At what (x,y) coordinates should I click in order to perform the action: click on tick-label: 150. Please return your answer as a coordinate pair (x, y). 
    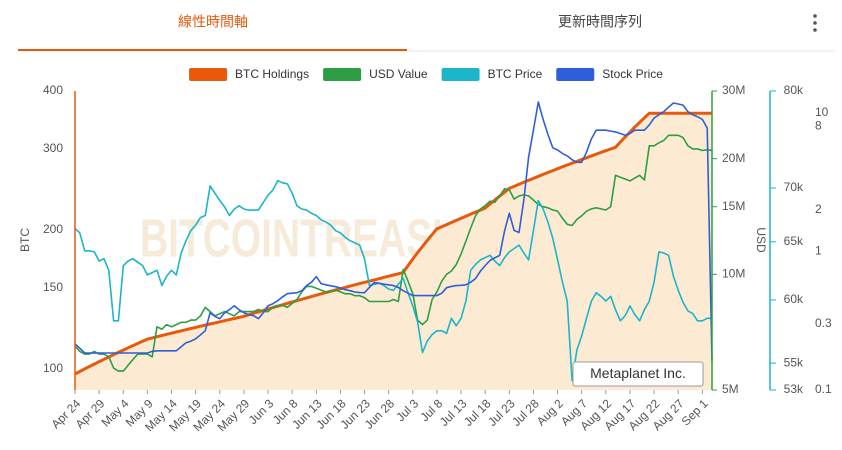
    Looking at the image, I should click on (53, 287).